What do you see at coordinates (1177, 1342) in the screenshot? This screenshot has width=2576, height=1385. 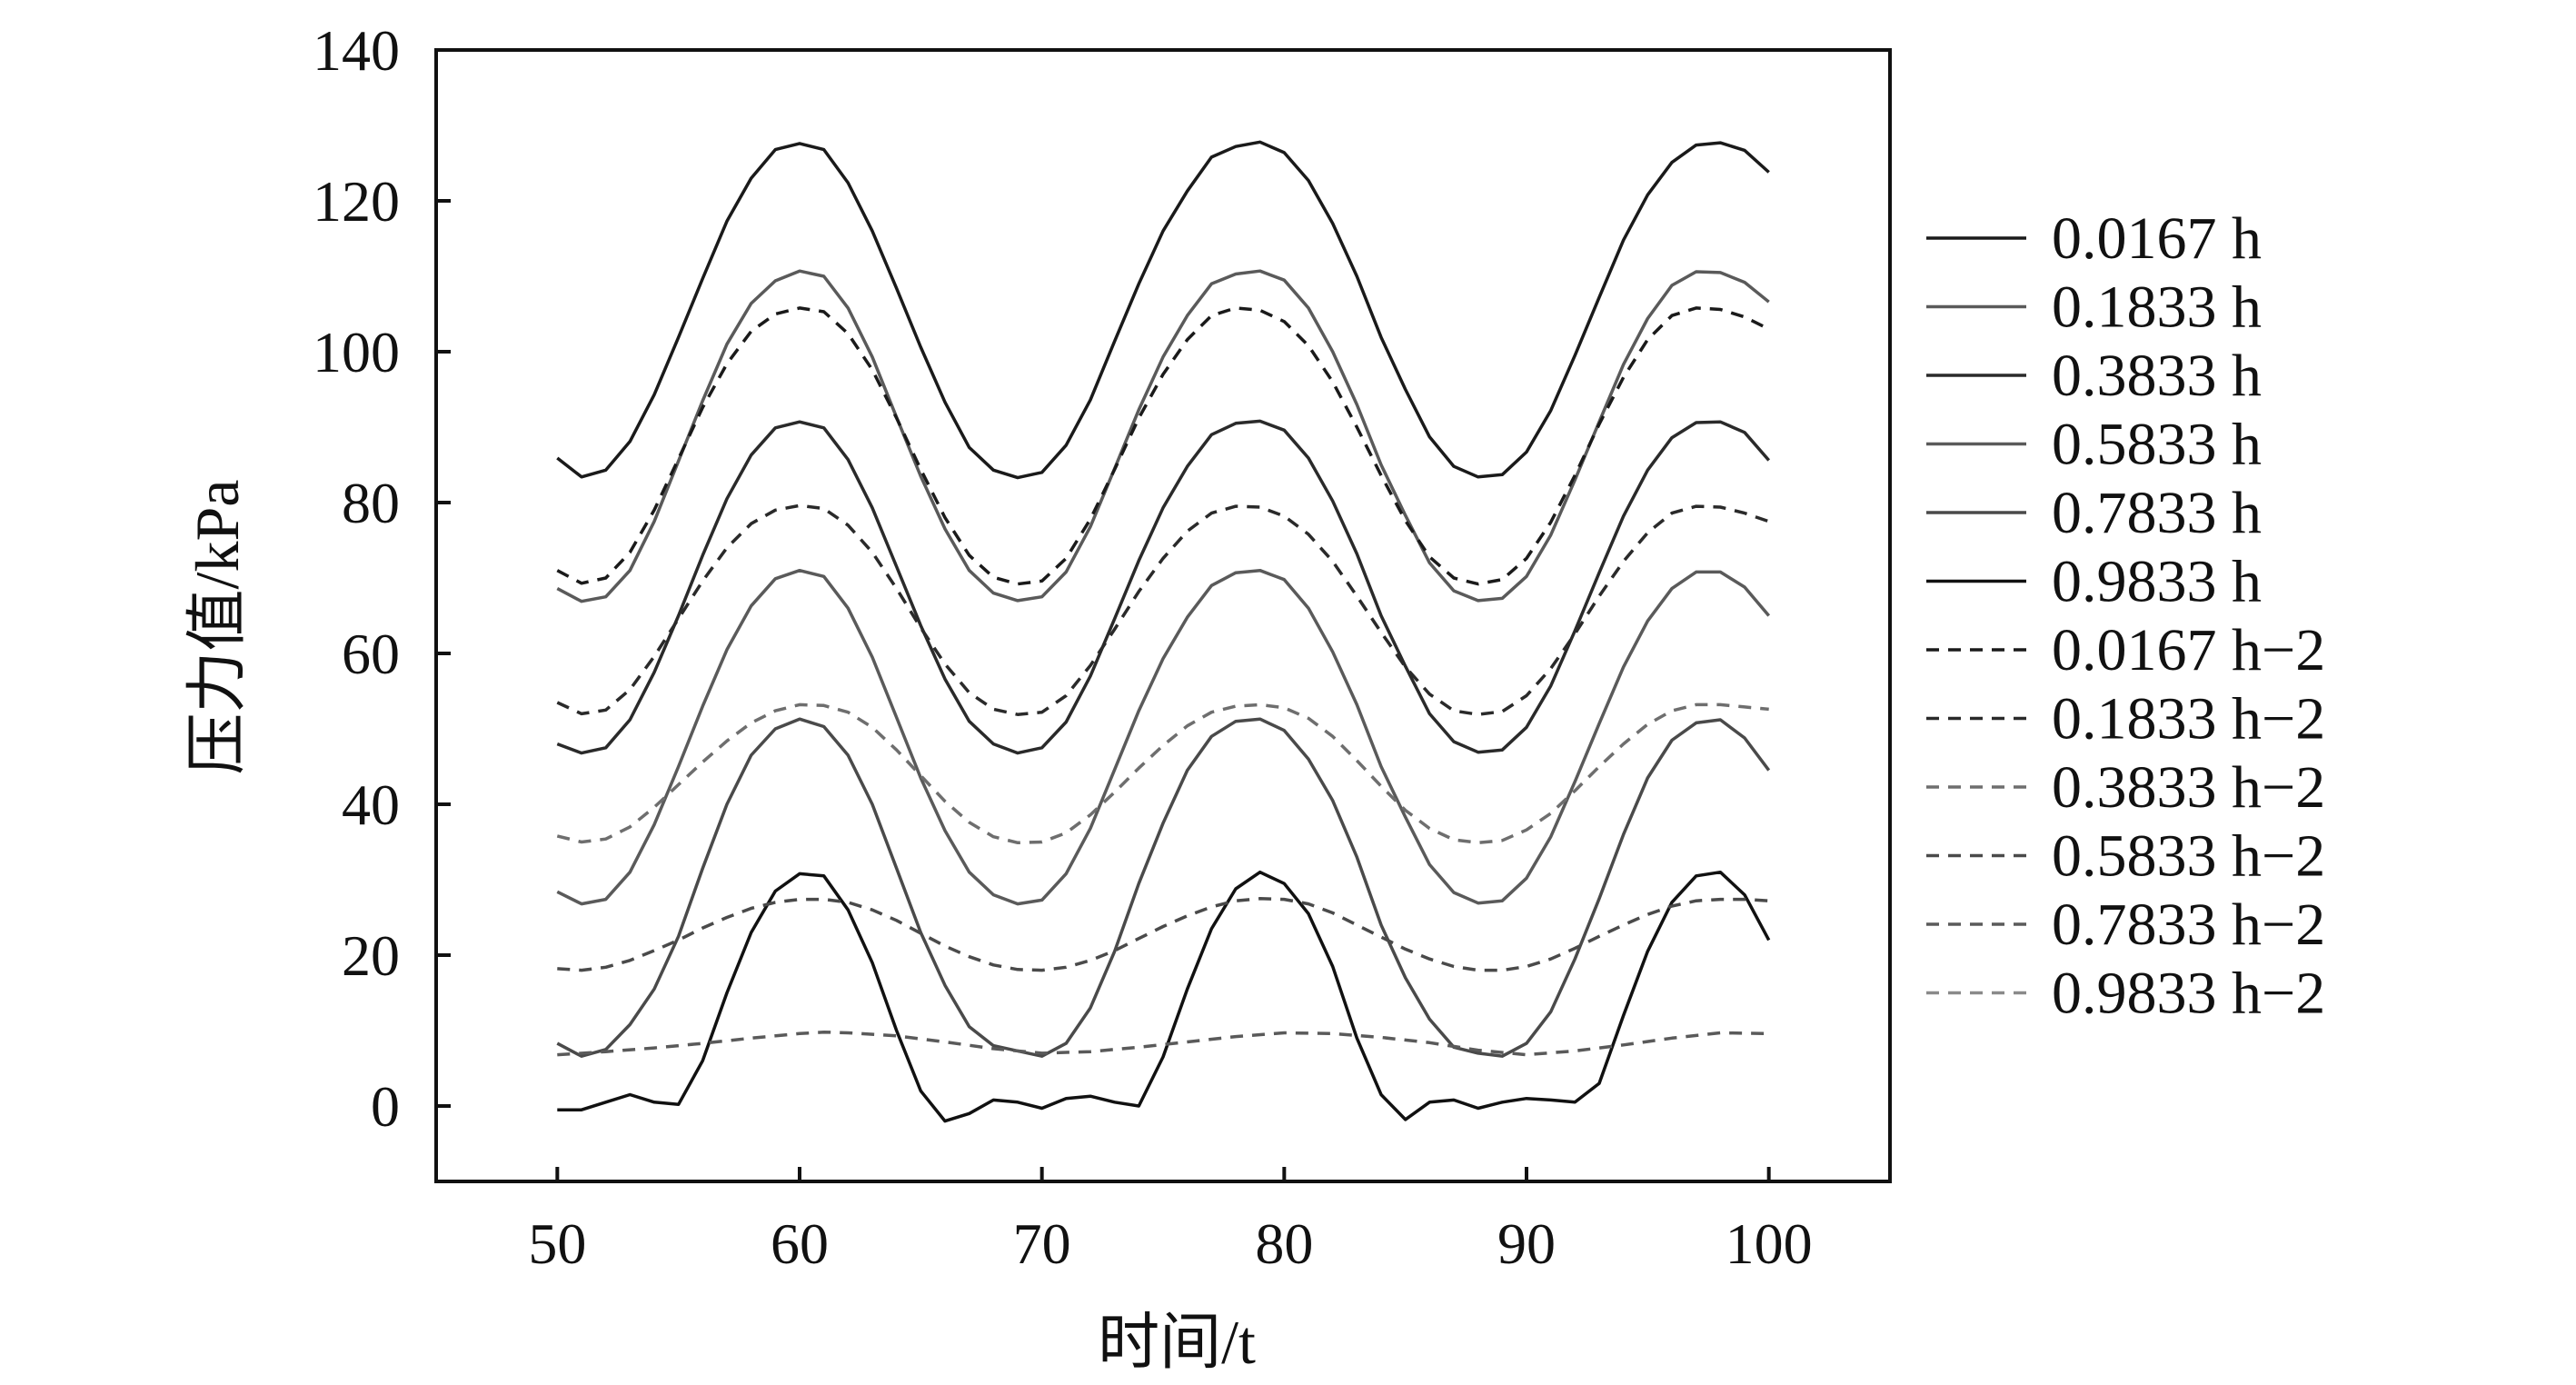 I see `x-axis-label: 时间/t` at bounding box center [1177, 1342].